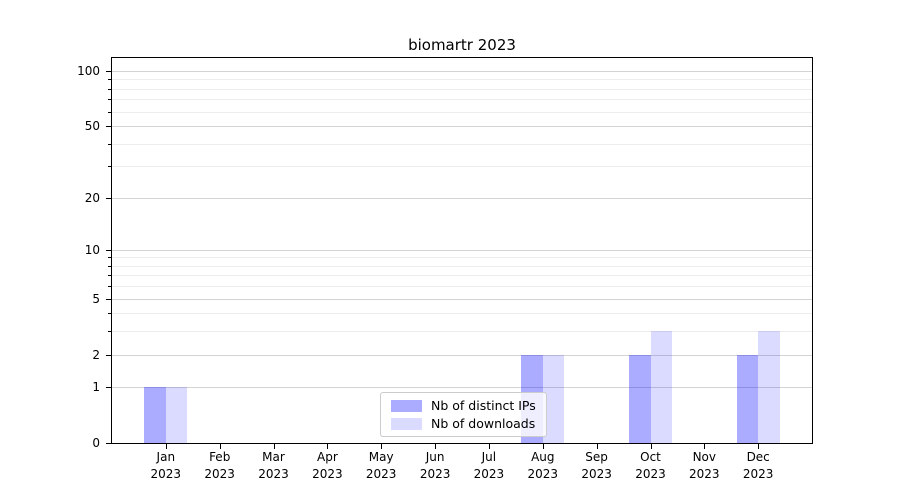 Image resolution: width=900 pixels, height=500 pixels. What do you see at coordinates (96, 387) in the screenshot?
I see `y-tick-label: 1` at bounding box center [96, 387].